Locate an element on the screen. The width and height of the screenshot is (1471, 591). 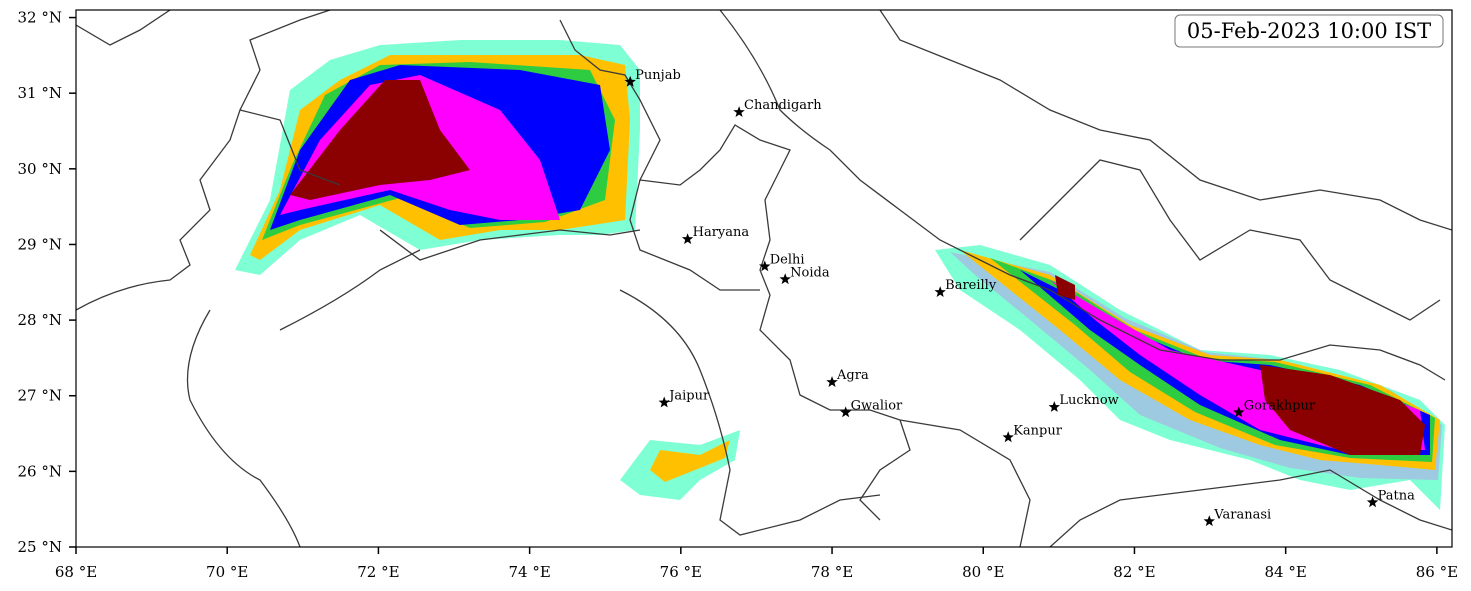
title-box is located at coordinates (1309, 31).